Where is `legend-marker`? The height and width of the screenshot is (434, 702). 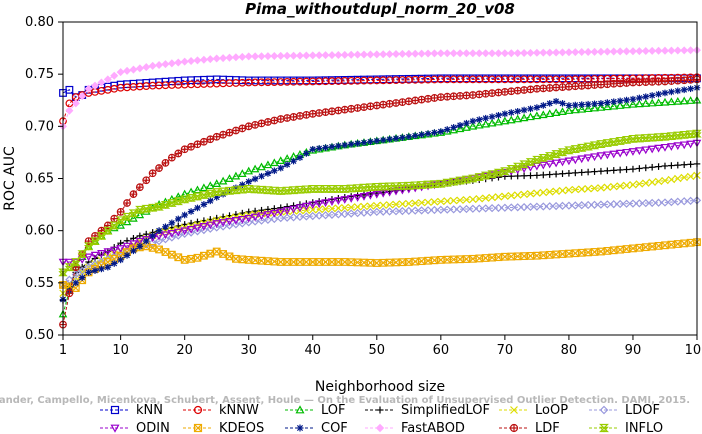 legend-marker is located at coordinates (380, 428).